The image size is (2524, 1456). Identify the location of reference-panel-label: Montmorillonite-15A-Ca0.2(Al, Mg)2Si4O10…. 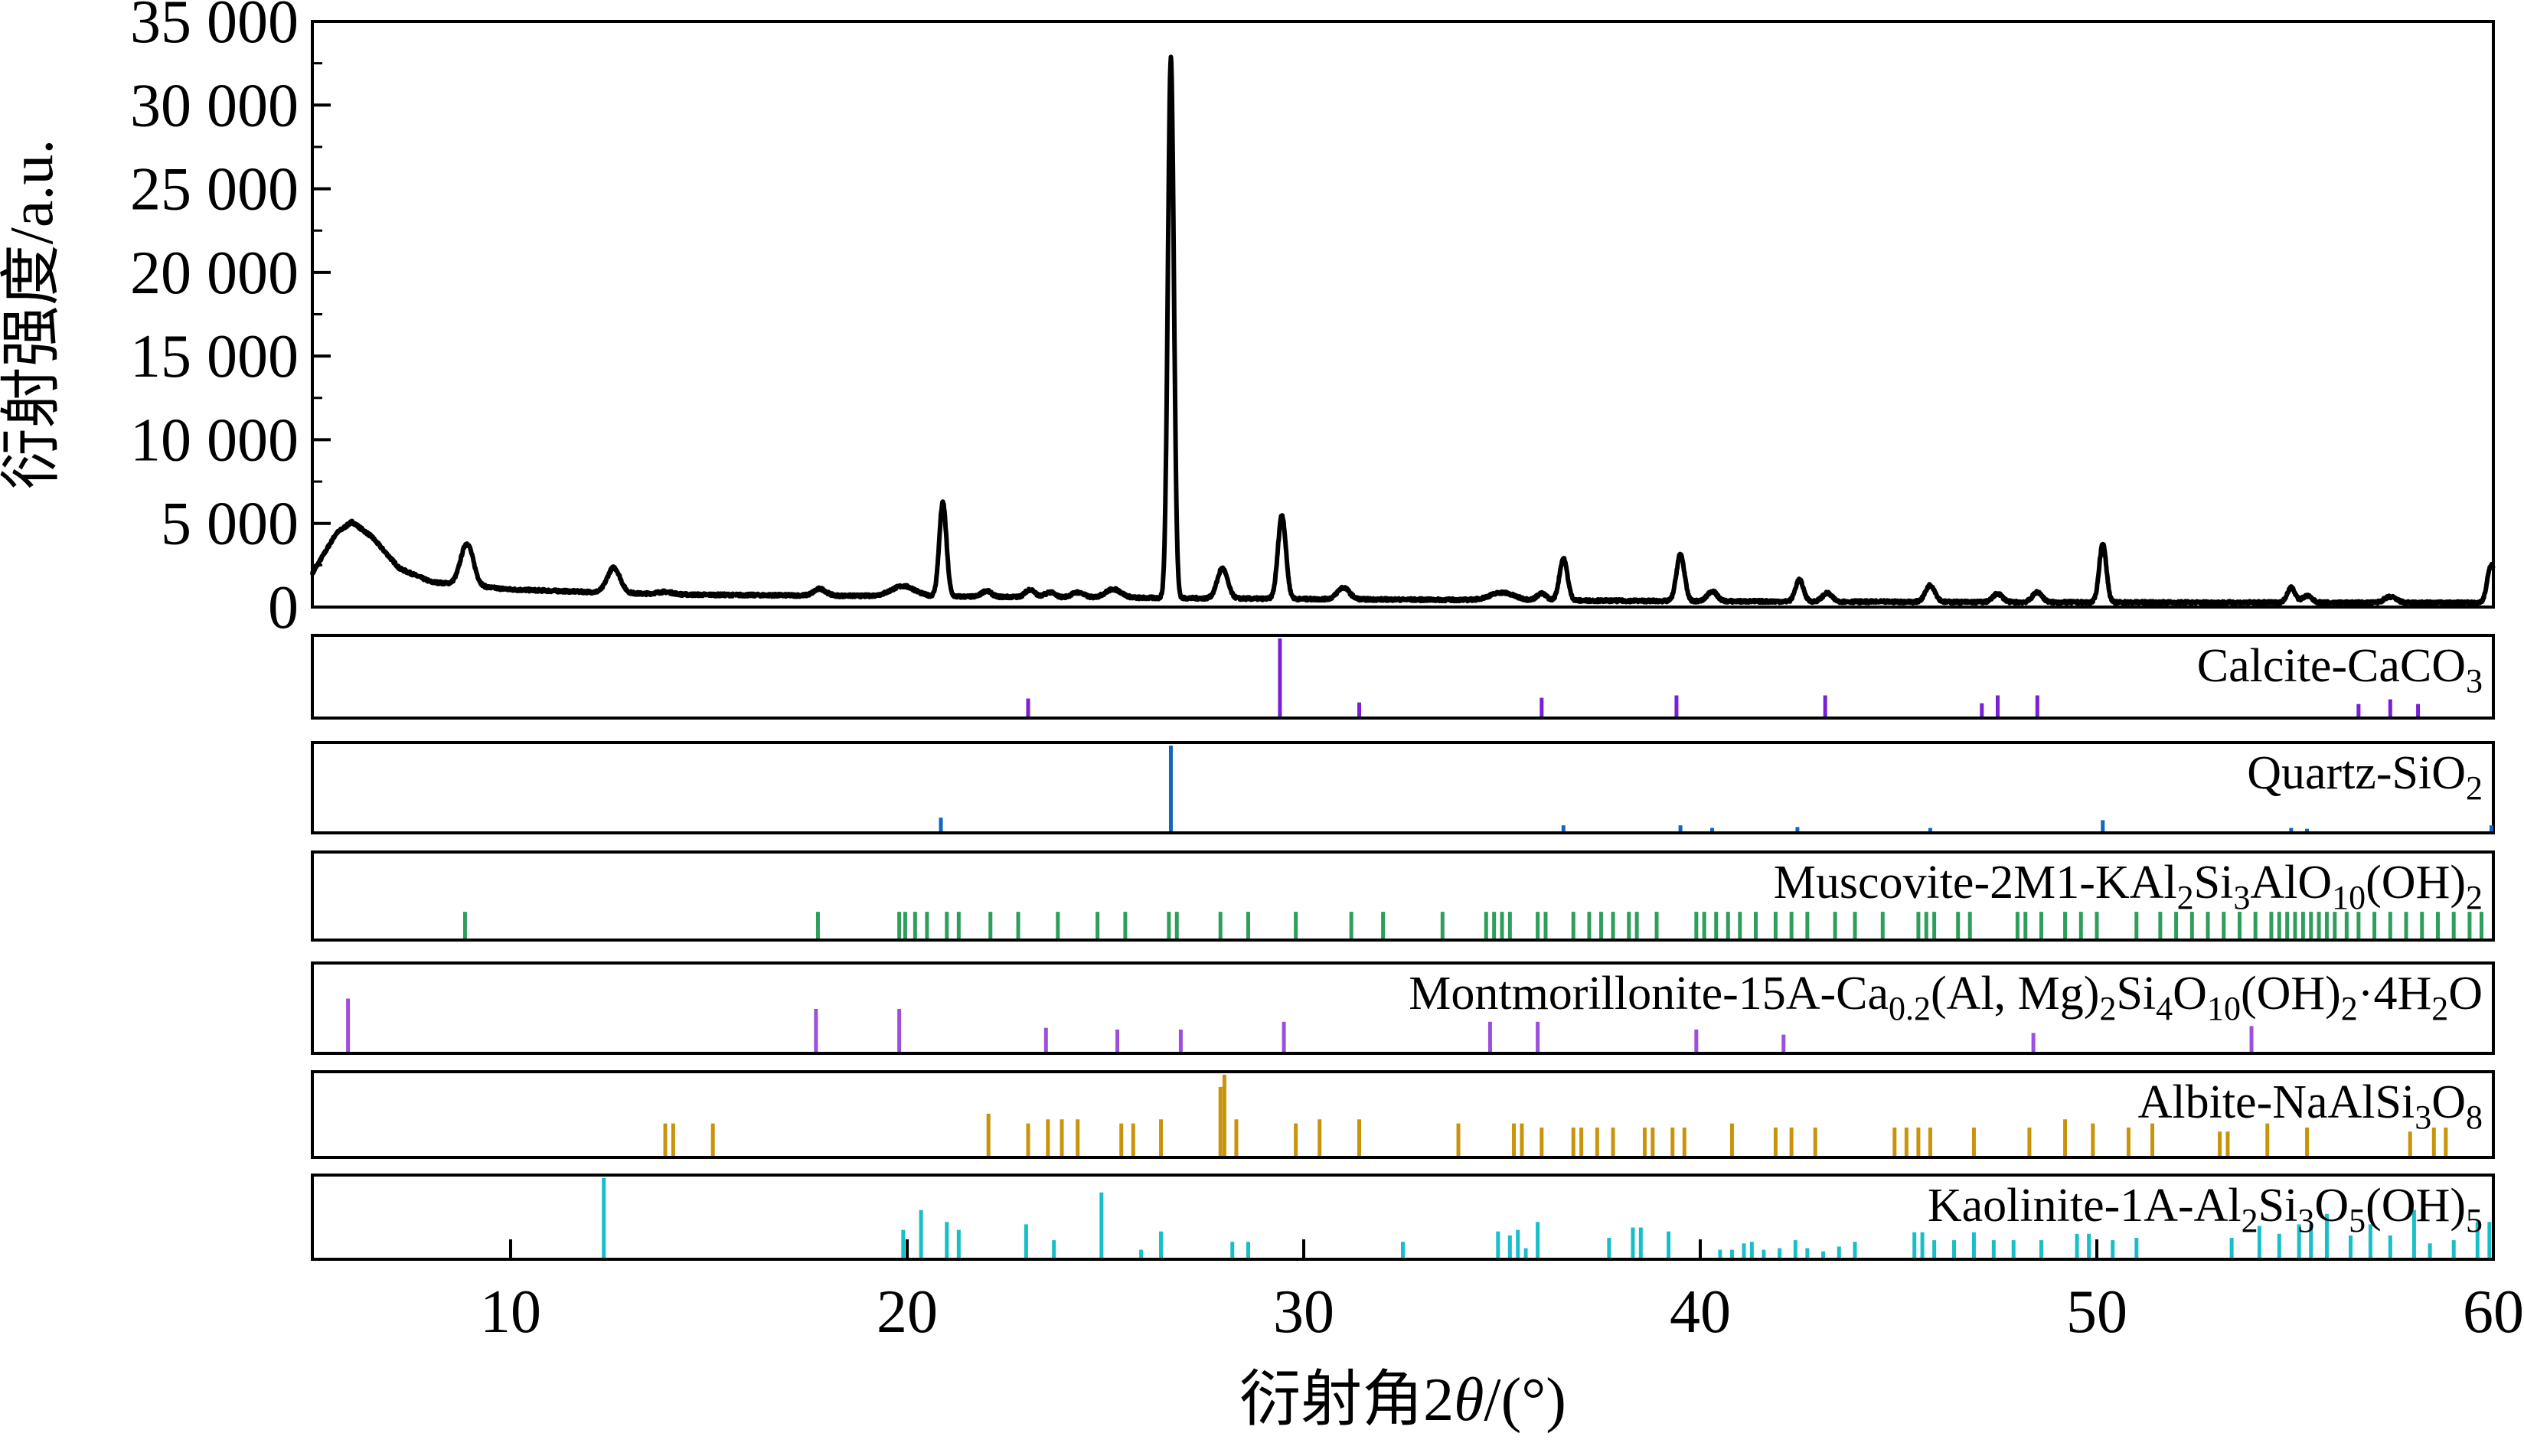
(1946, 997).